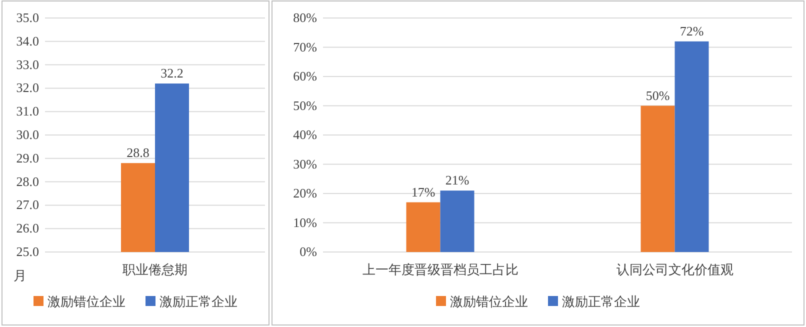  Describe the element at coordinates (440, 269) in the screenshot. I see `x-tick-label: 上一年度晋级晋档员工占比` at that location.